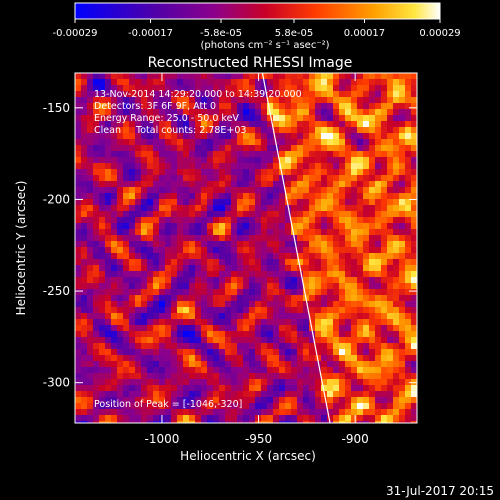 This screenshot has width=500, height=500. I want to click on colorbar-tick-label: 0.00029, so click(439, 33).